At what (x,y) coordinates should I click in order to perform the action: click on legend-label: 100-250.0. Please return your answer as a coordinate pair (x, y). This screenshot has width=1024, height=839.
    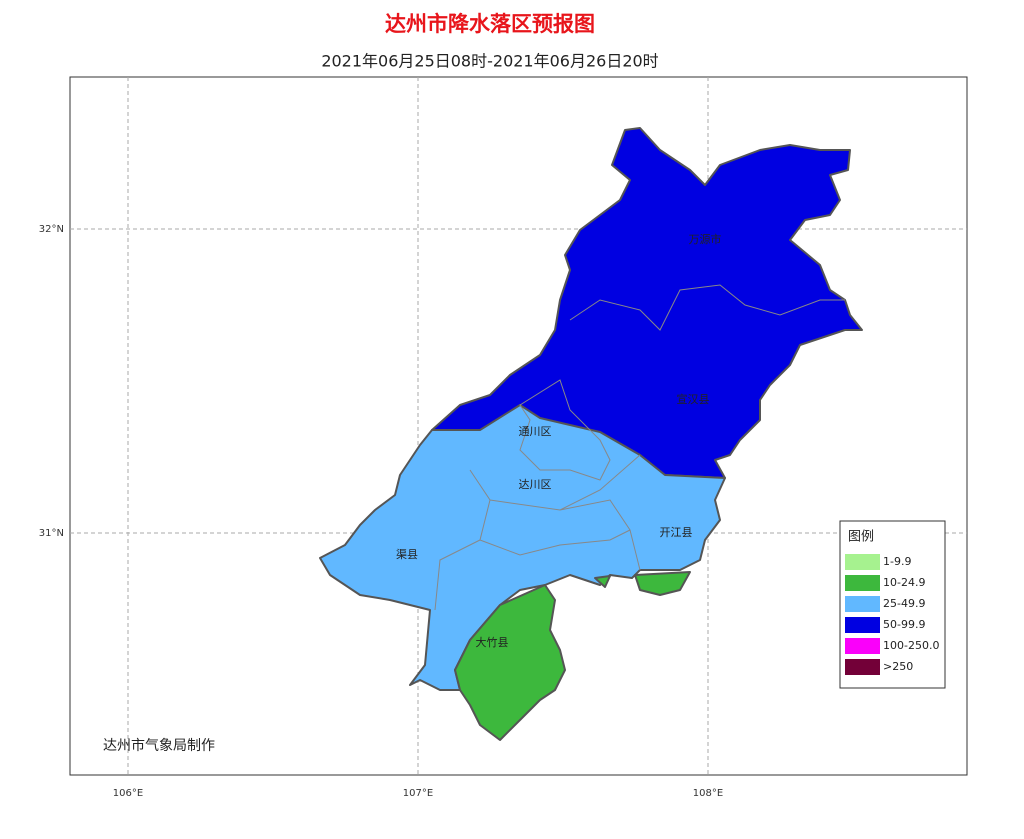
    Looking at the image, I should click on (911, 645).